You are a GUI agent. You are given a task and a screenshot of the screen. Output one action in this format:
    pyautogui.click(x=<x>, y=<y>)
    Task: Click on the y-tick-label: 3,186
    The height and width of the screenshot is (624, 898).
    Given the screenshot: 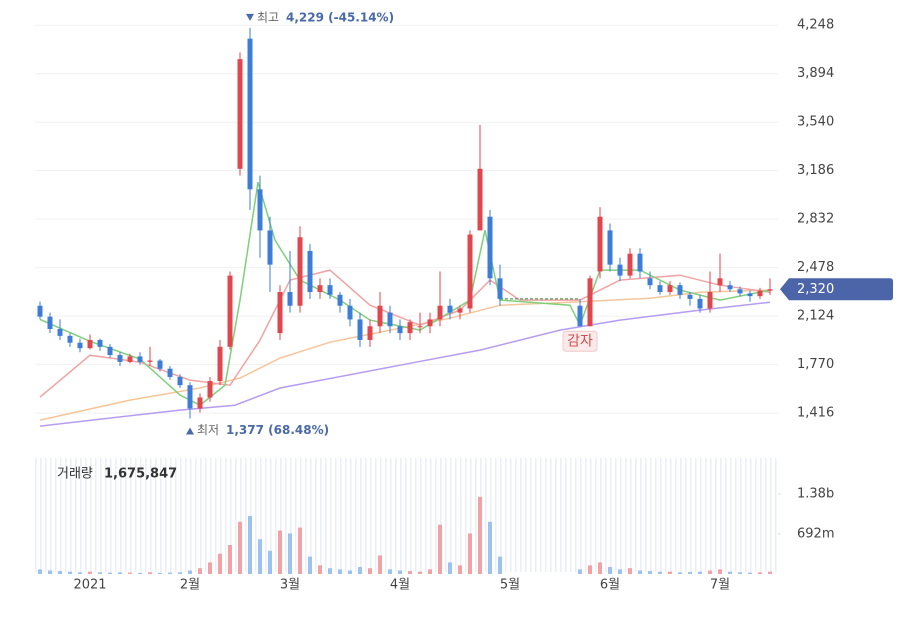 What is the action you would take?
    pyautogui.click(x=815, y=170)
    